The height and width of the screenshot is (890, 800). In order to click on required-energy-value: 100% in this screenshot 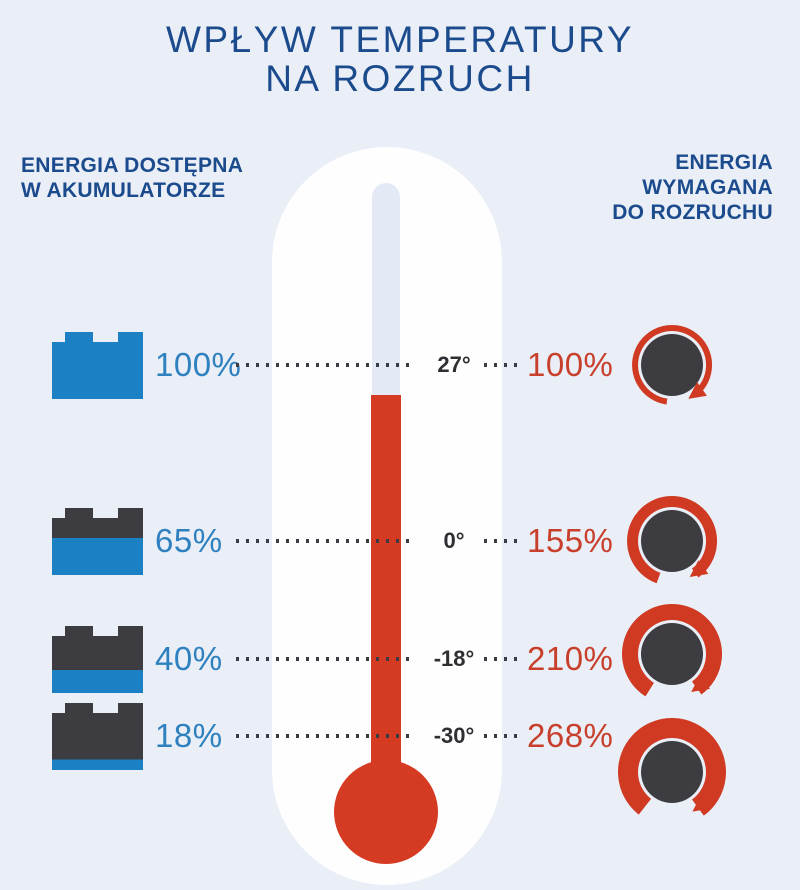, I will do `click(570, 364)`.